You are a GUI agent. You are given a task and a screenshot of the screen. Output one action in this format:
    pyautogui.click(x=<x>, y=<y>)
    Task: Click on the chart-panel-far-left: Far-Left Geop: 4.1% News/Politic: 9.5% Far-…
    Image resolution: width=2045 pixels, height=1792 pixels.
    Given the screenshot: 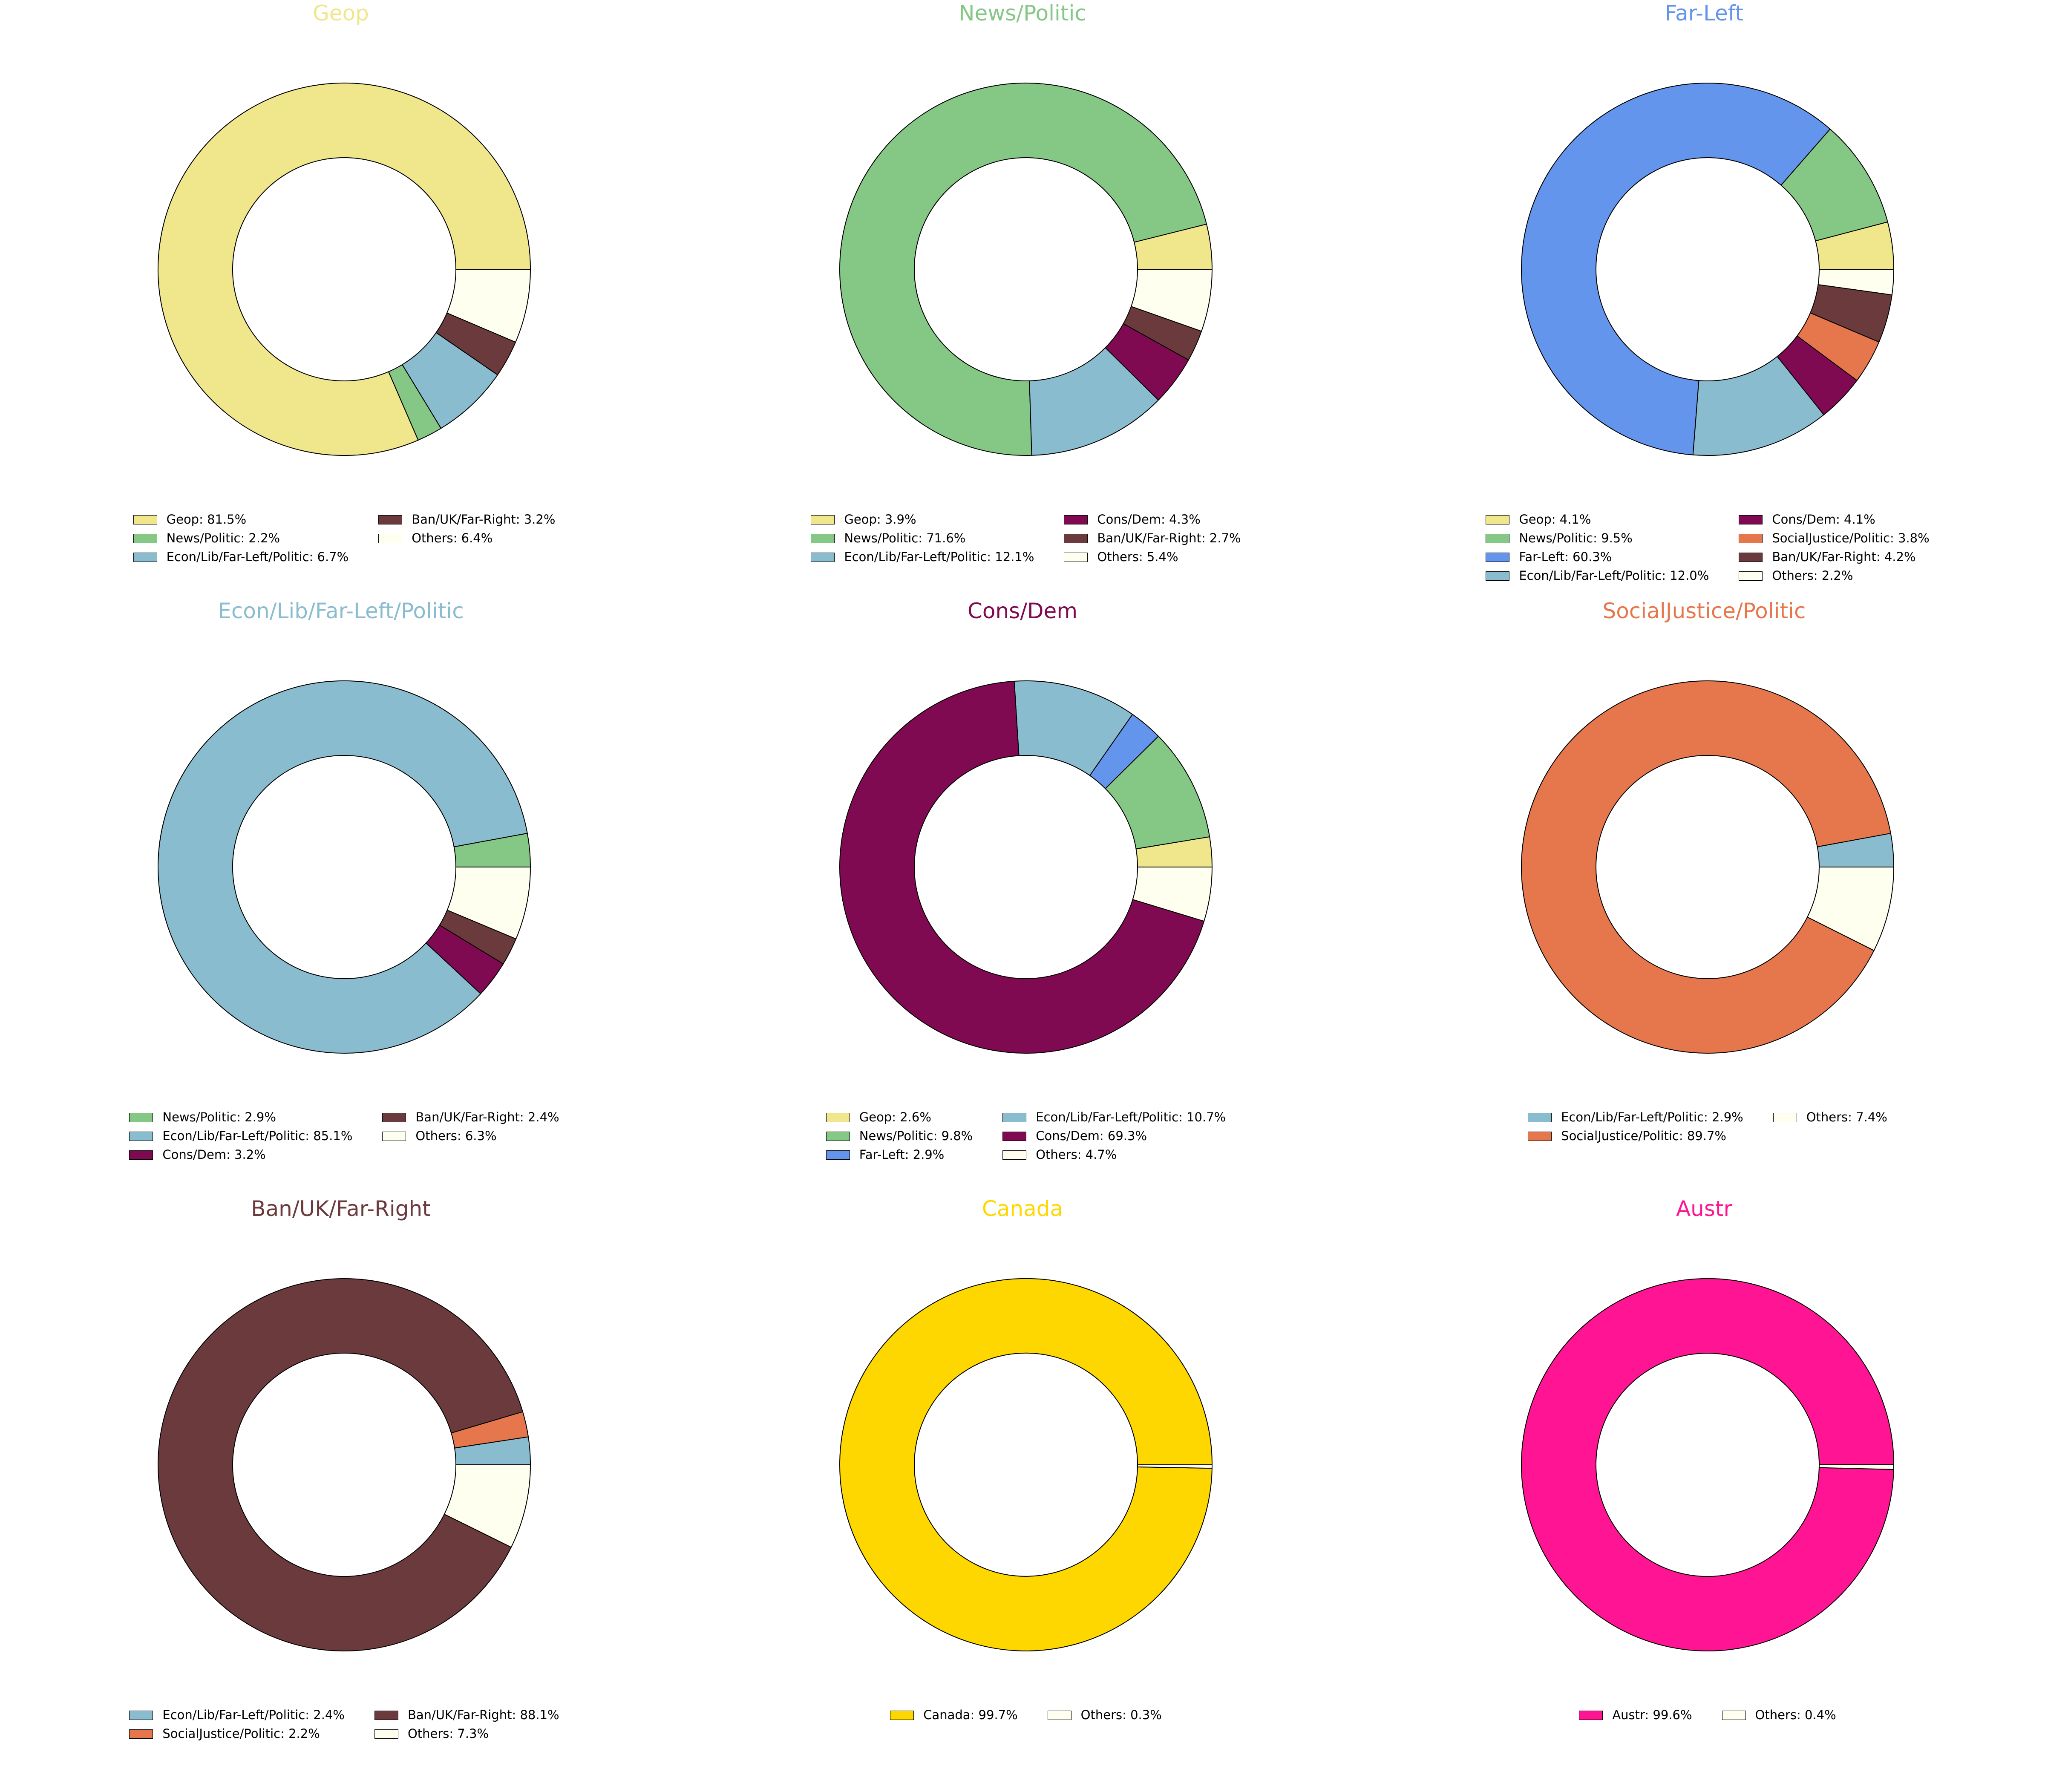 What is the action you would take?
    pyautogui.click(x=1704, y=298)
    